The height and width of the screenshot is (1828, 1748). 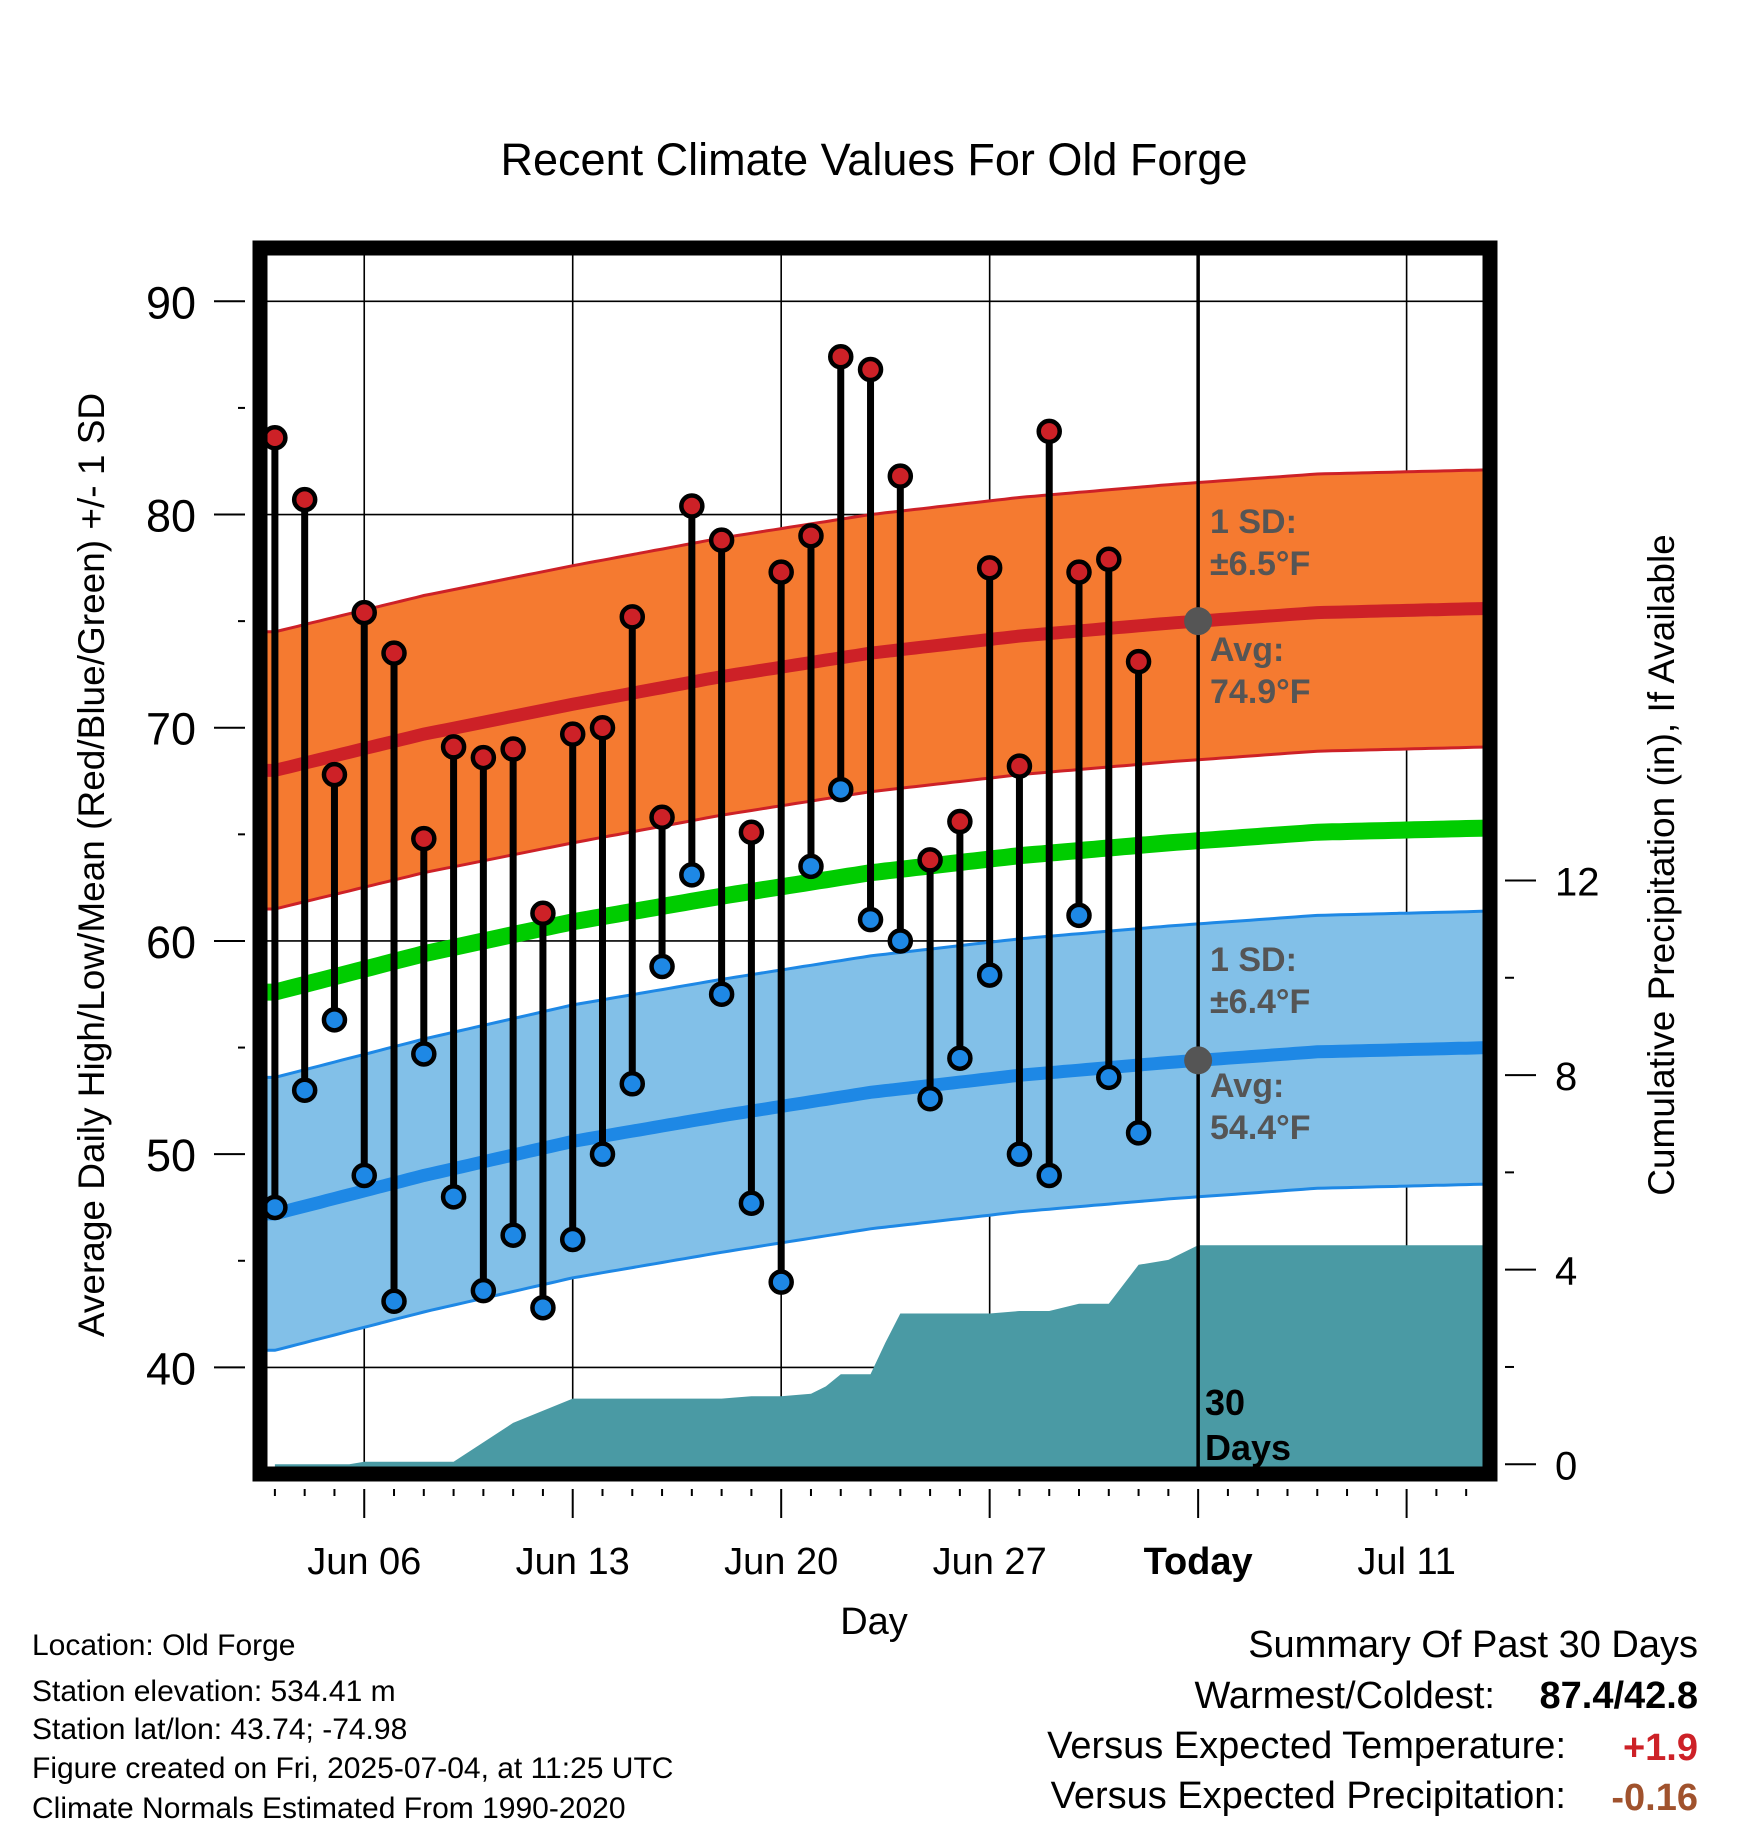 I want to click on today-avg-high-marker, so click(x=1198, y=621).